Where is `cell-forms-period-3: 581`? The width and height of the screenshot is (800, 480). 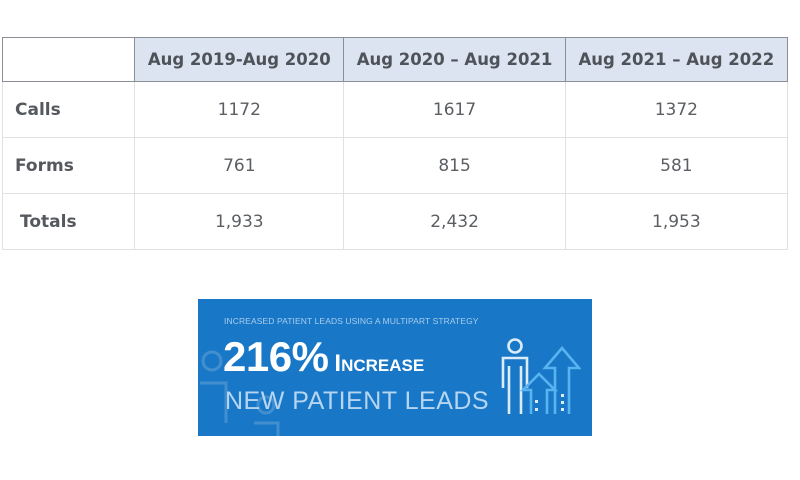 cell-forms-period-3: 581 is located at coordinates (676, 165).